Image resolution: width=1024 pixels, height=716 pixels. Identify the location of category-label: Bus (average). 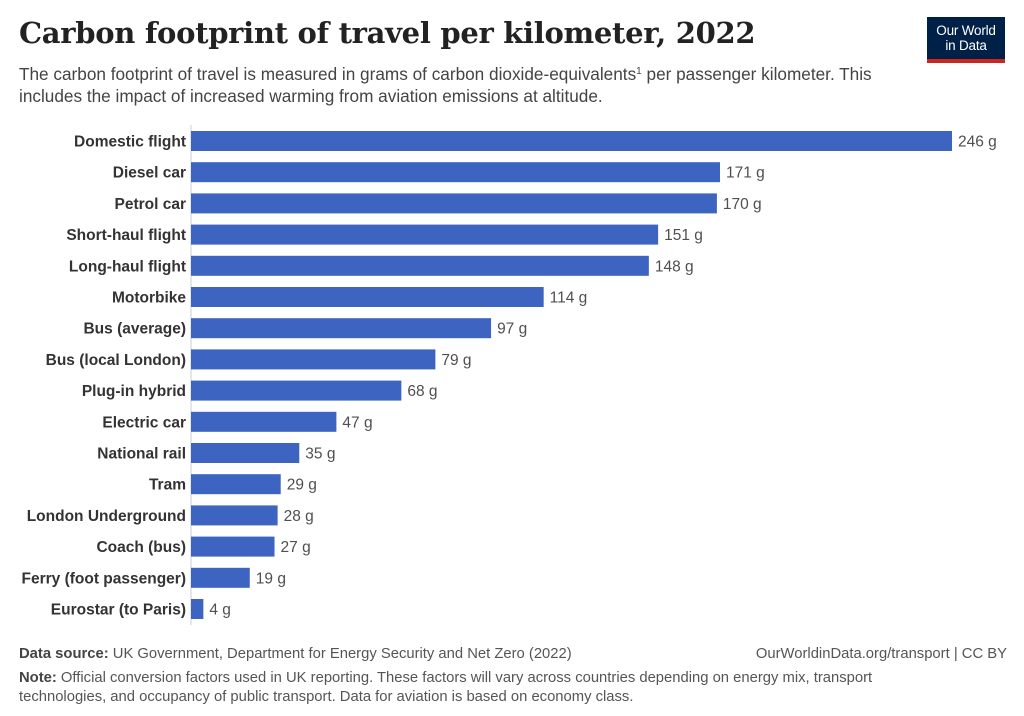
(134, 329).